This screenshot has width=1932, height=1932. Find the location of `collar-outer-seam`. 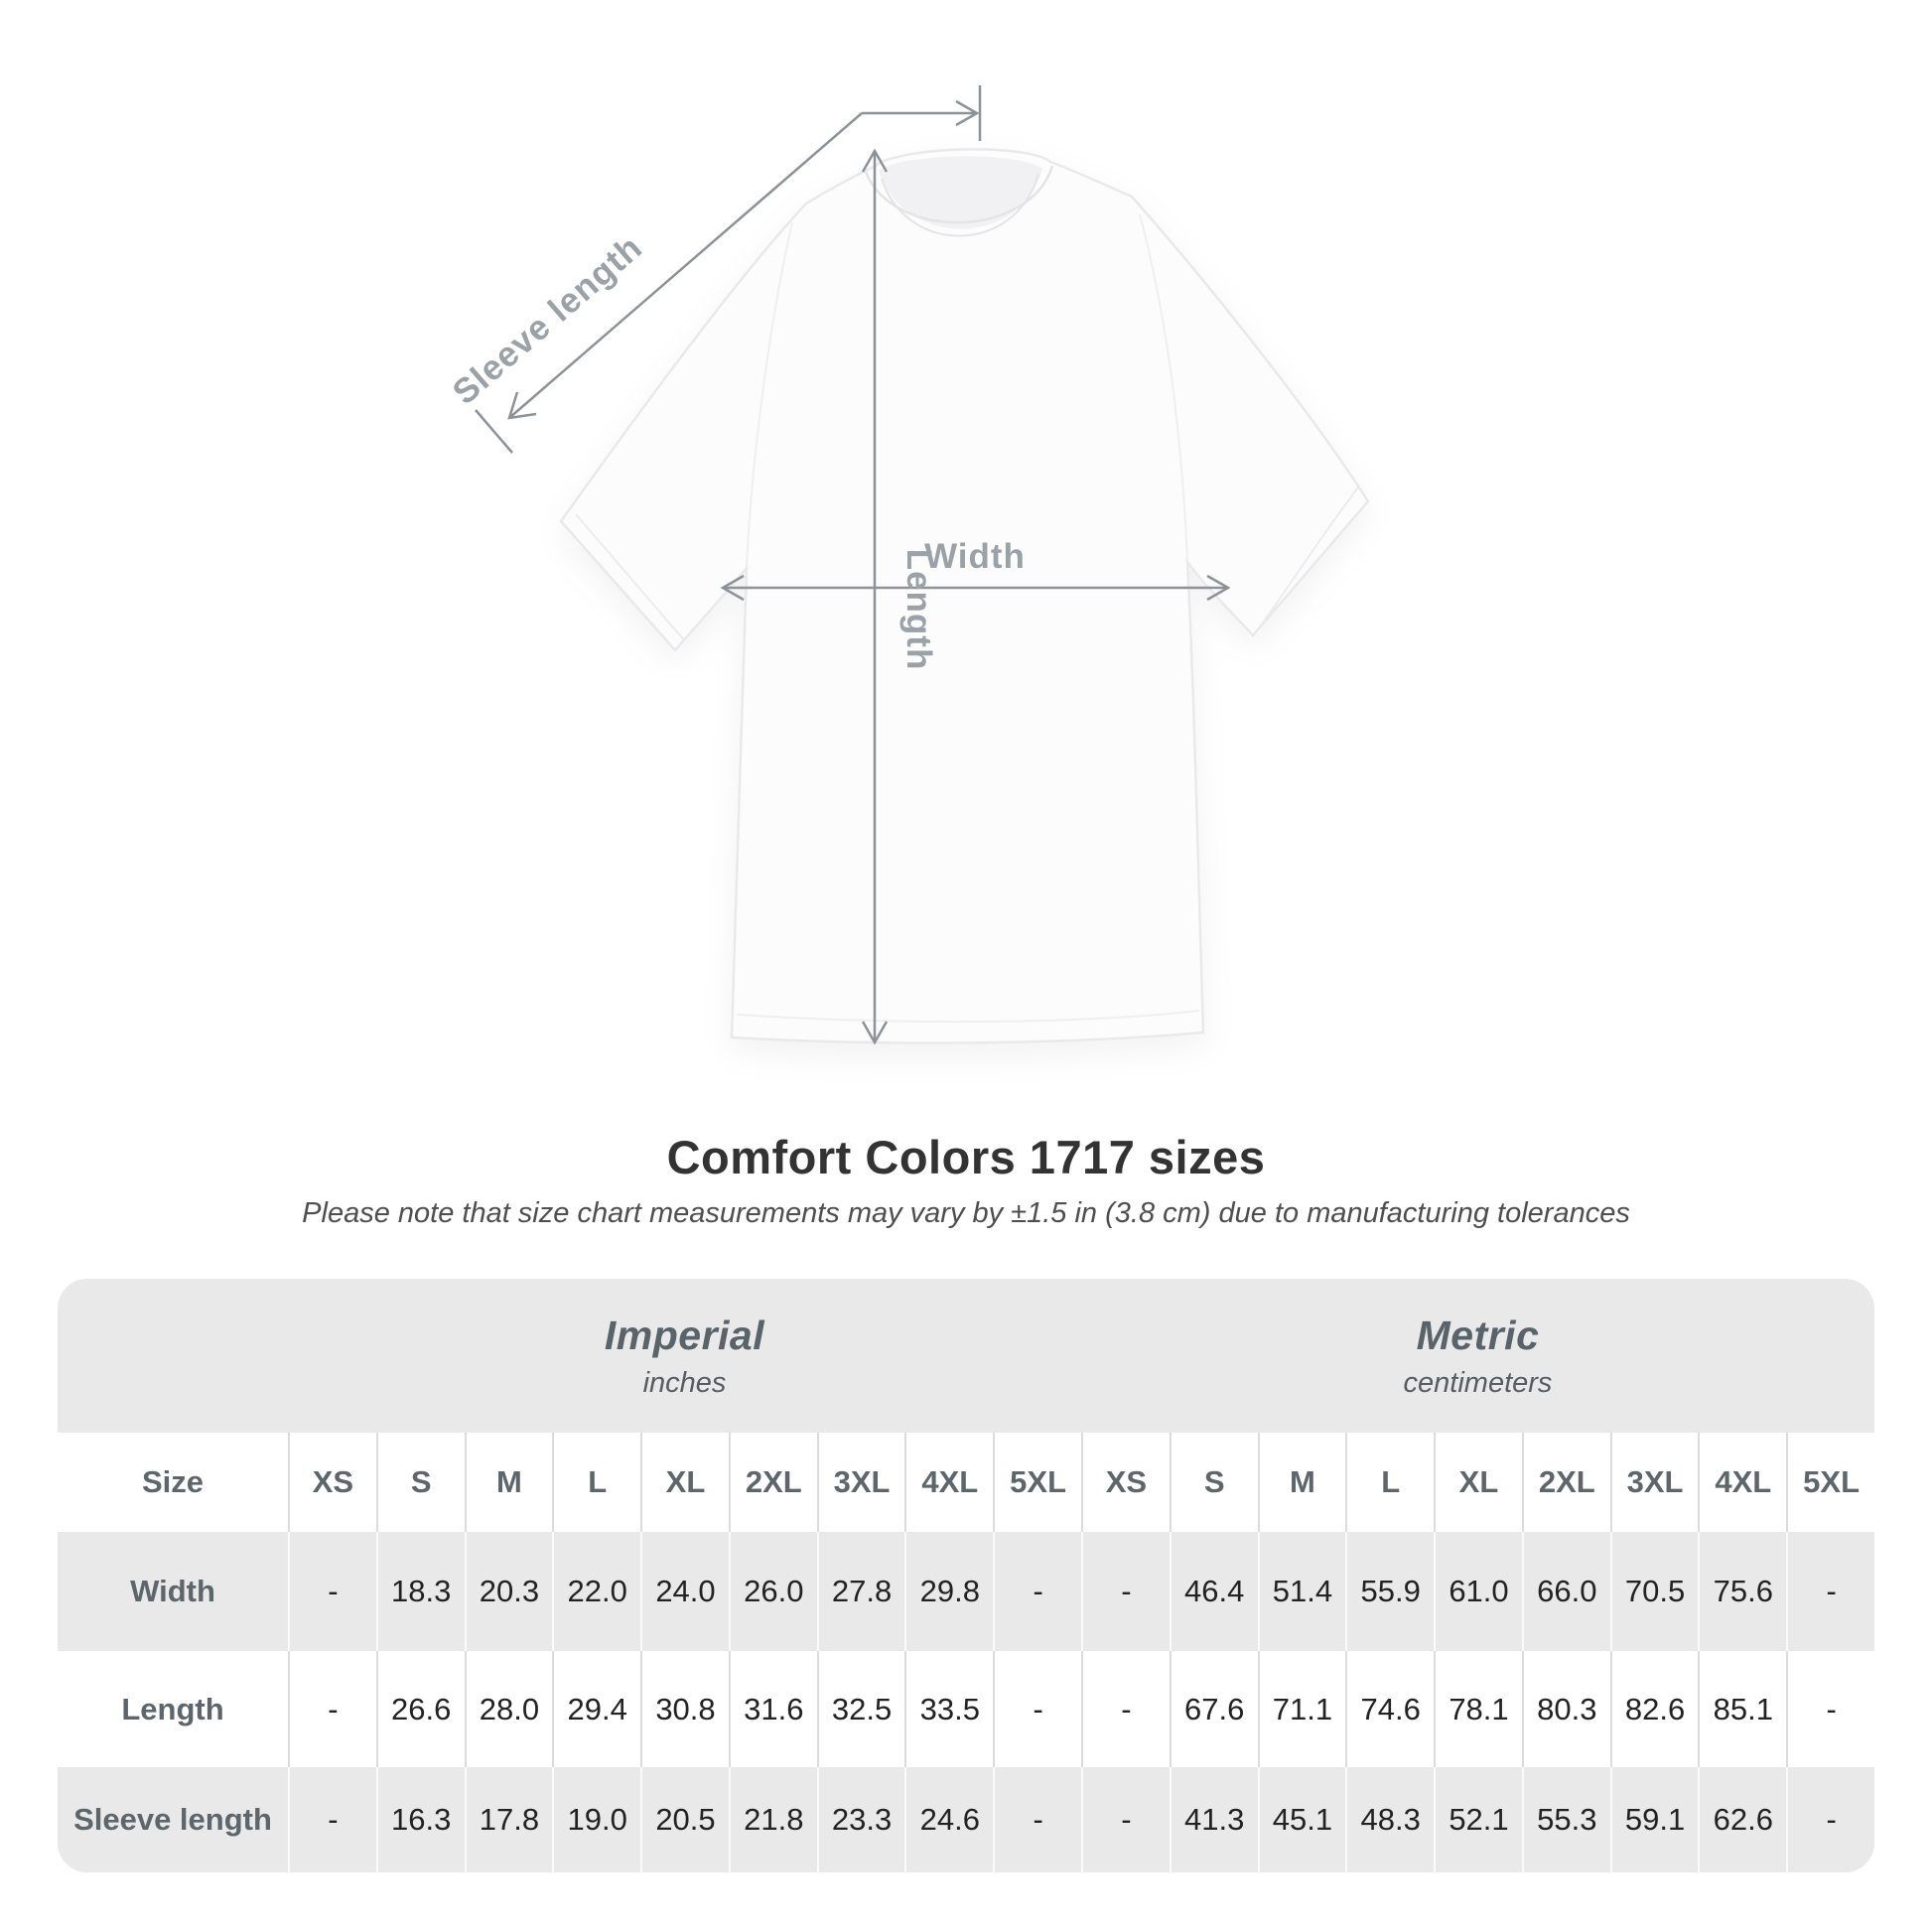

collar-outer-seam is located at coordinates (959, 195).